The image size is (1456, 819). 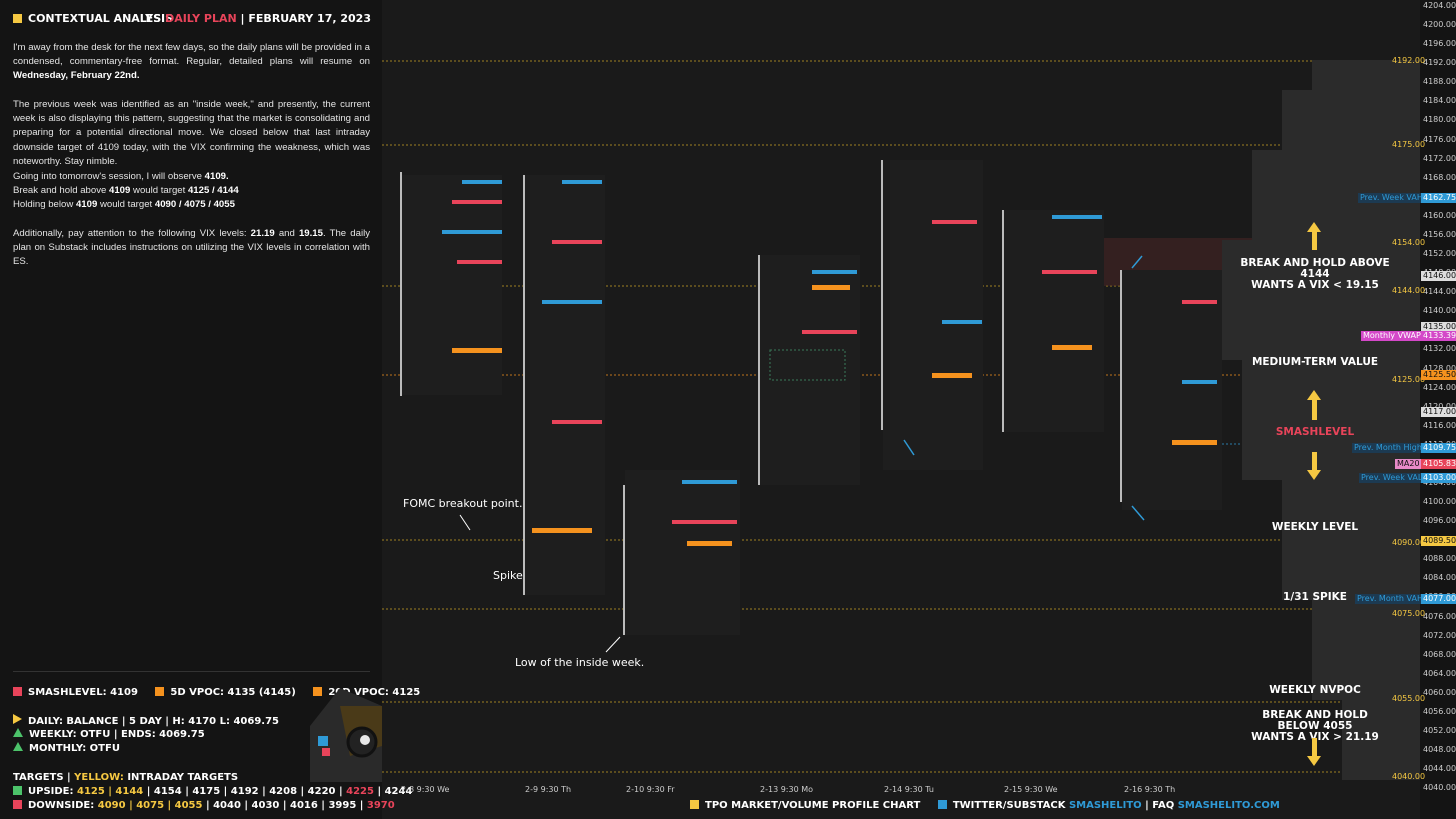 I want to click on axis-tick: 4204.00, so click(x=1439, y=5).